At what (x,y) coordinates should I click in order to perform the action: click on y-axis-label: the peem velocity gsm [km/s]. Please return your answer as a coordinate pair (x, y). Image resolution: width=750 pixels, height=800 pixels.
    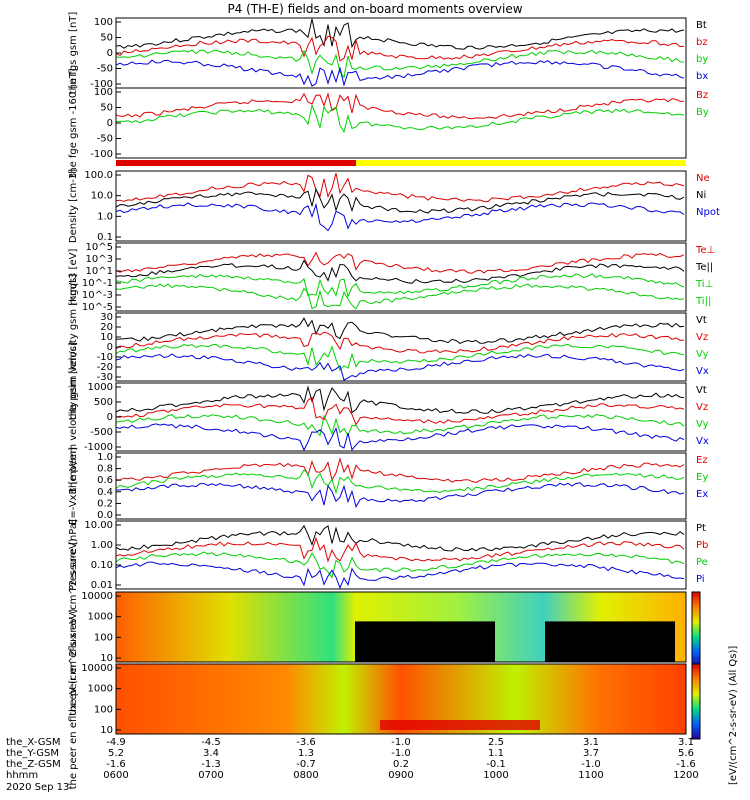
    Looking at the image, I should click on (73, 417).